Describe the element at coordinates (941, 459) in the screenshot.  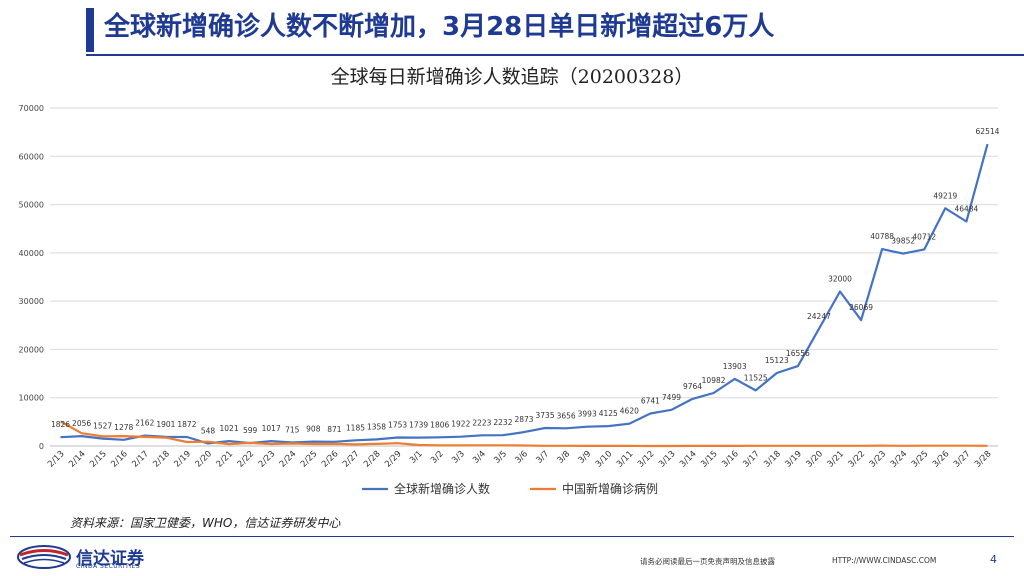
I see `x-tick-label: 3/26` at that location.